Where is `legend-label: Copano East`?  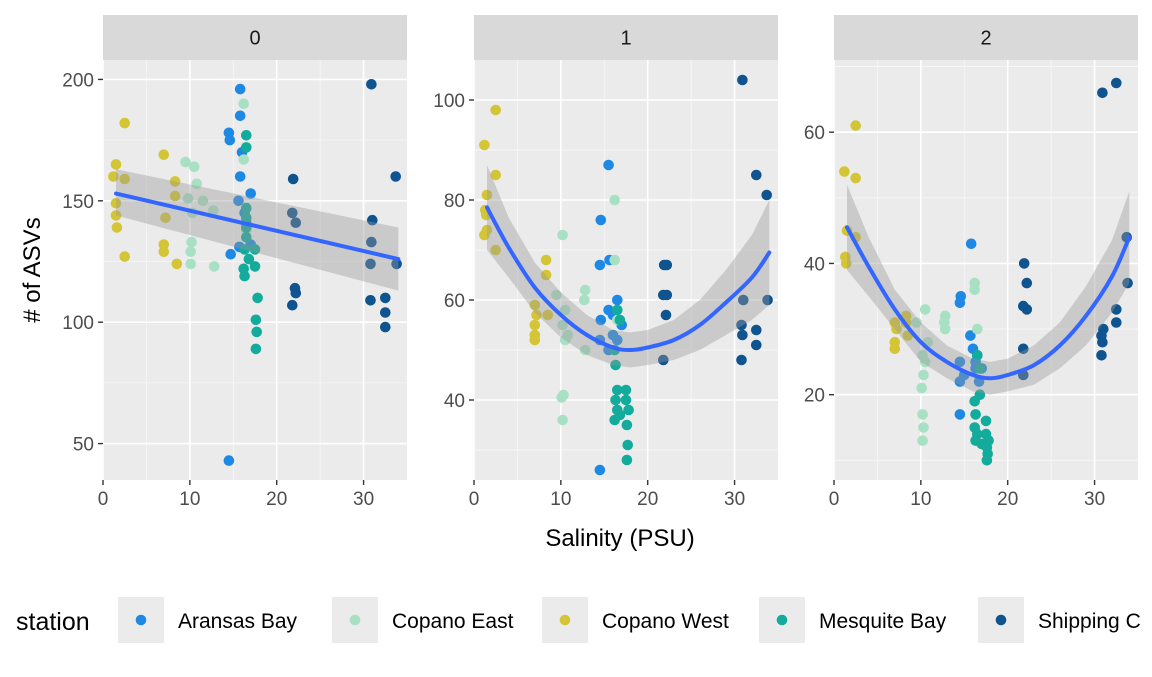 legend-label: Copano East is located at coordinates (453, 621).